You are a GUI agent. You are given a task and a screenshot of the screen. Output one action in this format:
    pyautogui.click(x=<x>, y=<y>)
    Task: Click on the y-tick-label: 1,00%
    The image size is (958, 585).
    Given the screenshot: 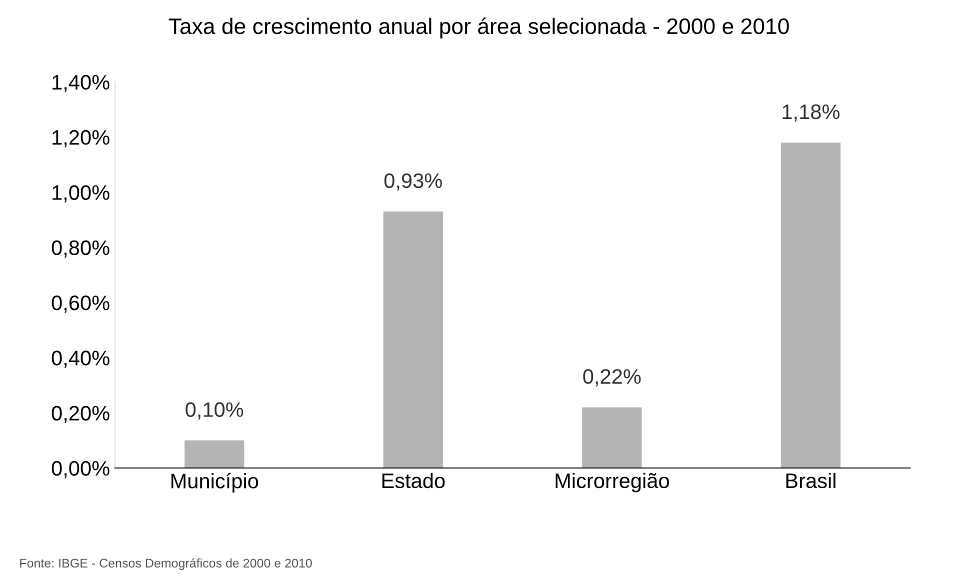 What is the action you would take?
    pyautogui.click(x=81, y=193)
    